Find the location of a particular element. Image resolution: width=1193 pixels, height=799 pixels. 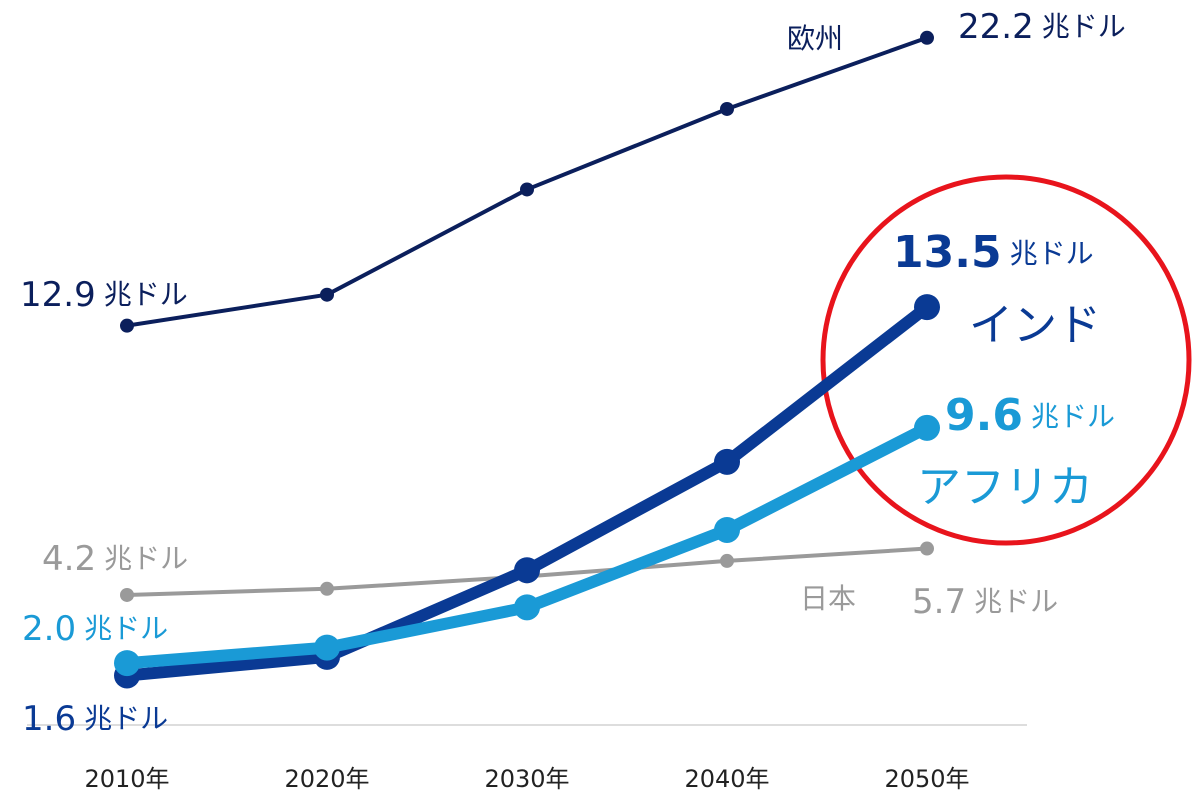

series-name: アフリカ is located at coordinates (1005, 487).